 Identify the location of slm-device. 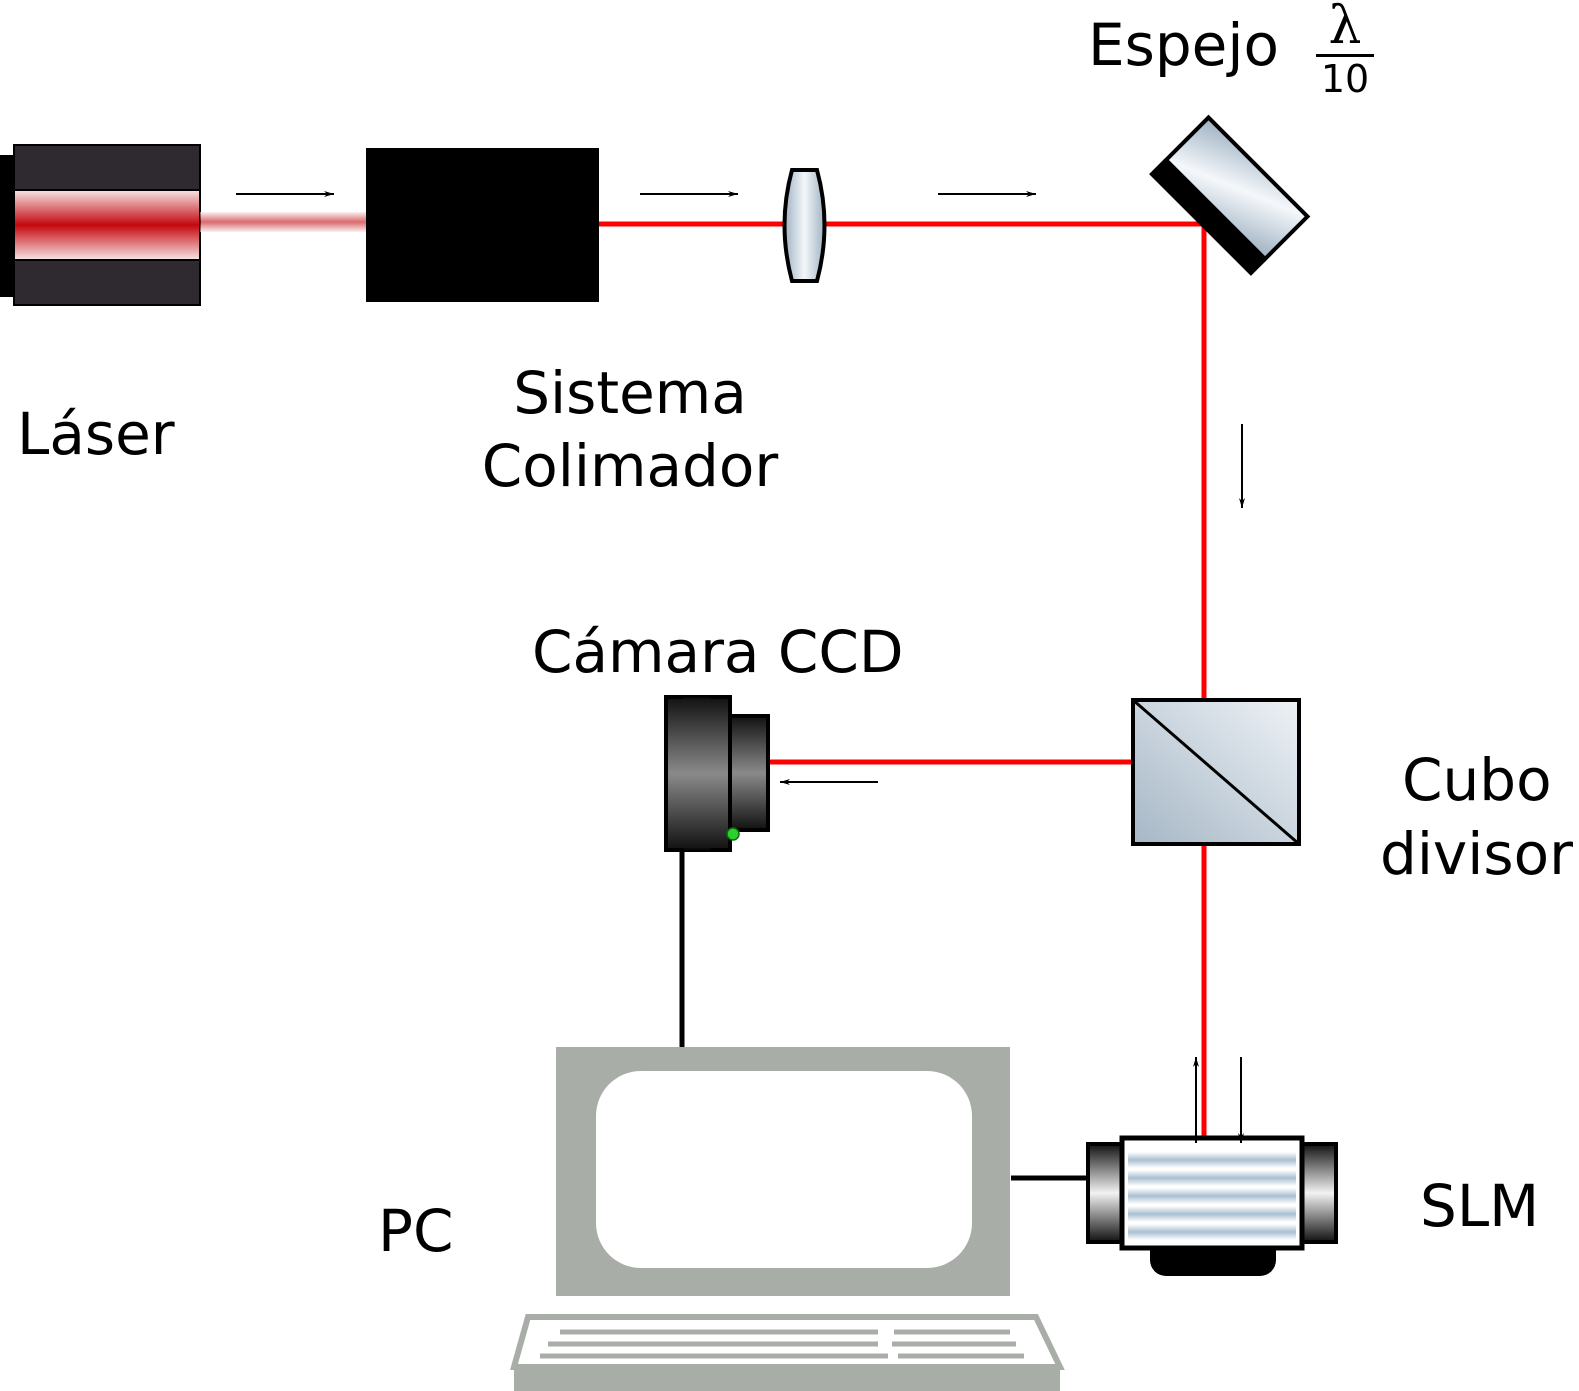
(1212, 1205).